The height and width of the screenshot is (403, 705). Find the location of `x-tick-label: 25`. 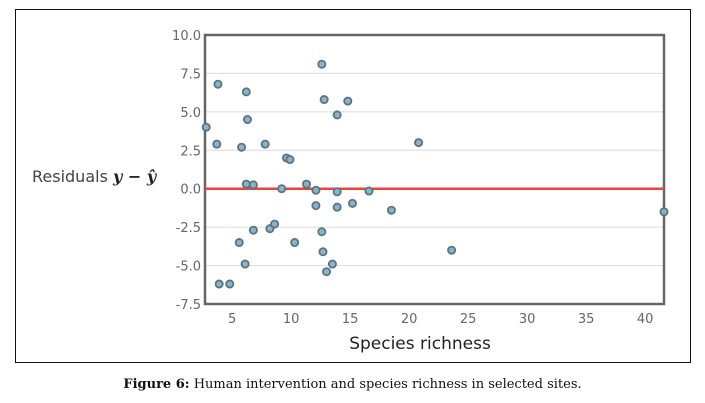

x-tick-label: 25 is located at coordinates (468, 319).